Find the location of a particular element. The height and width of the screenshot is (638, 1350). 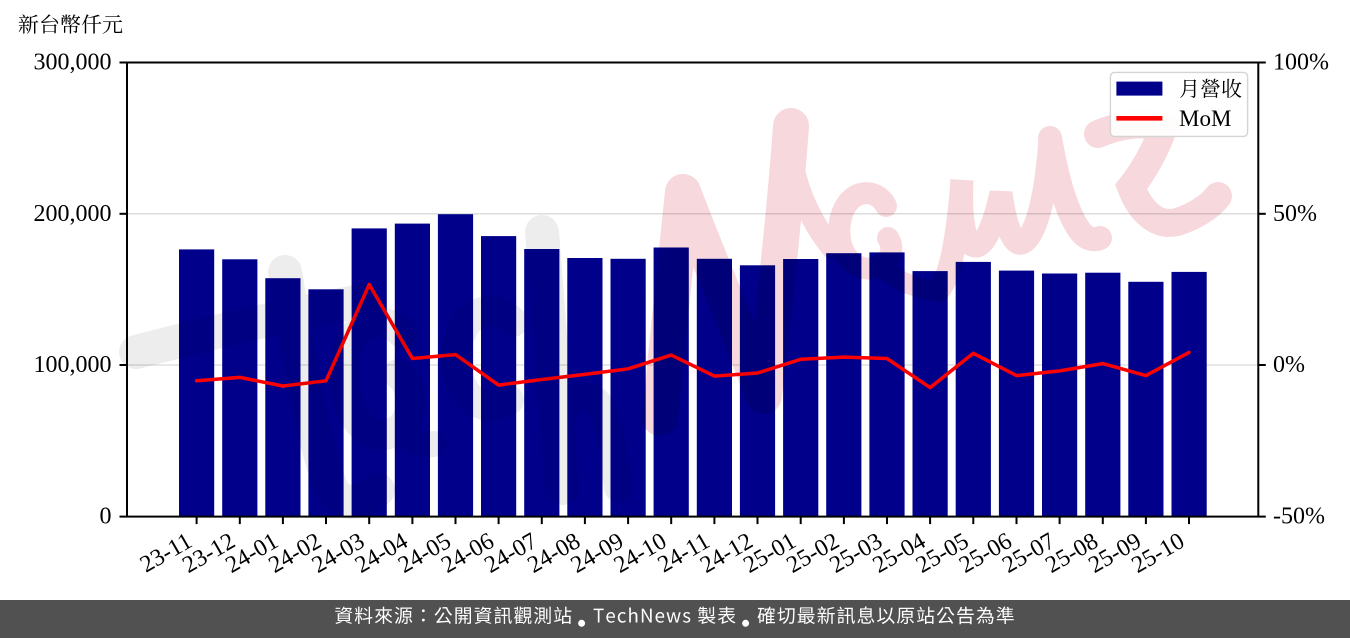

svg-text: 0 is located at coordinates (106, 517).